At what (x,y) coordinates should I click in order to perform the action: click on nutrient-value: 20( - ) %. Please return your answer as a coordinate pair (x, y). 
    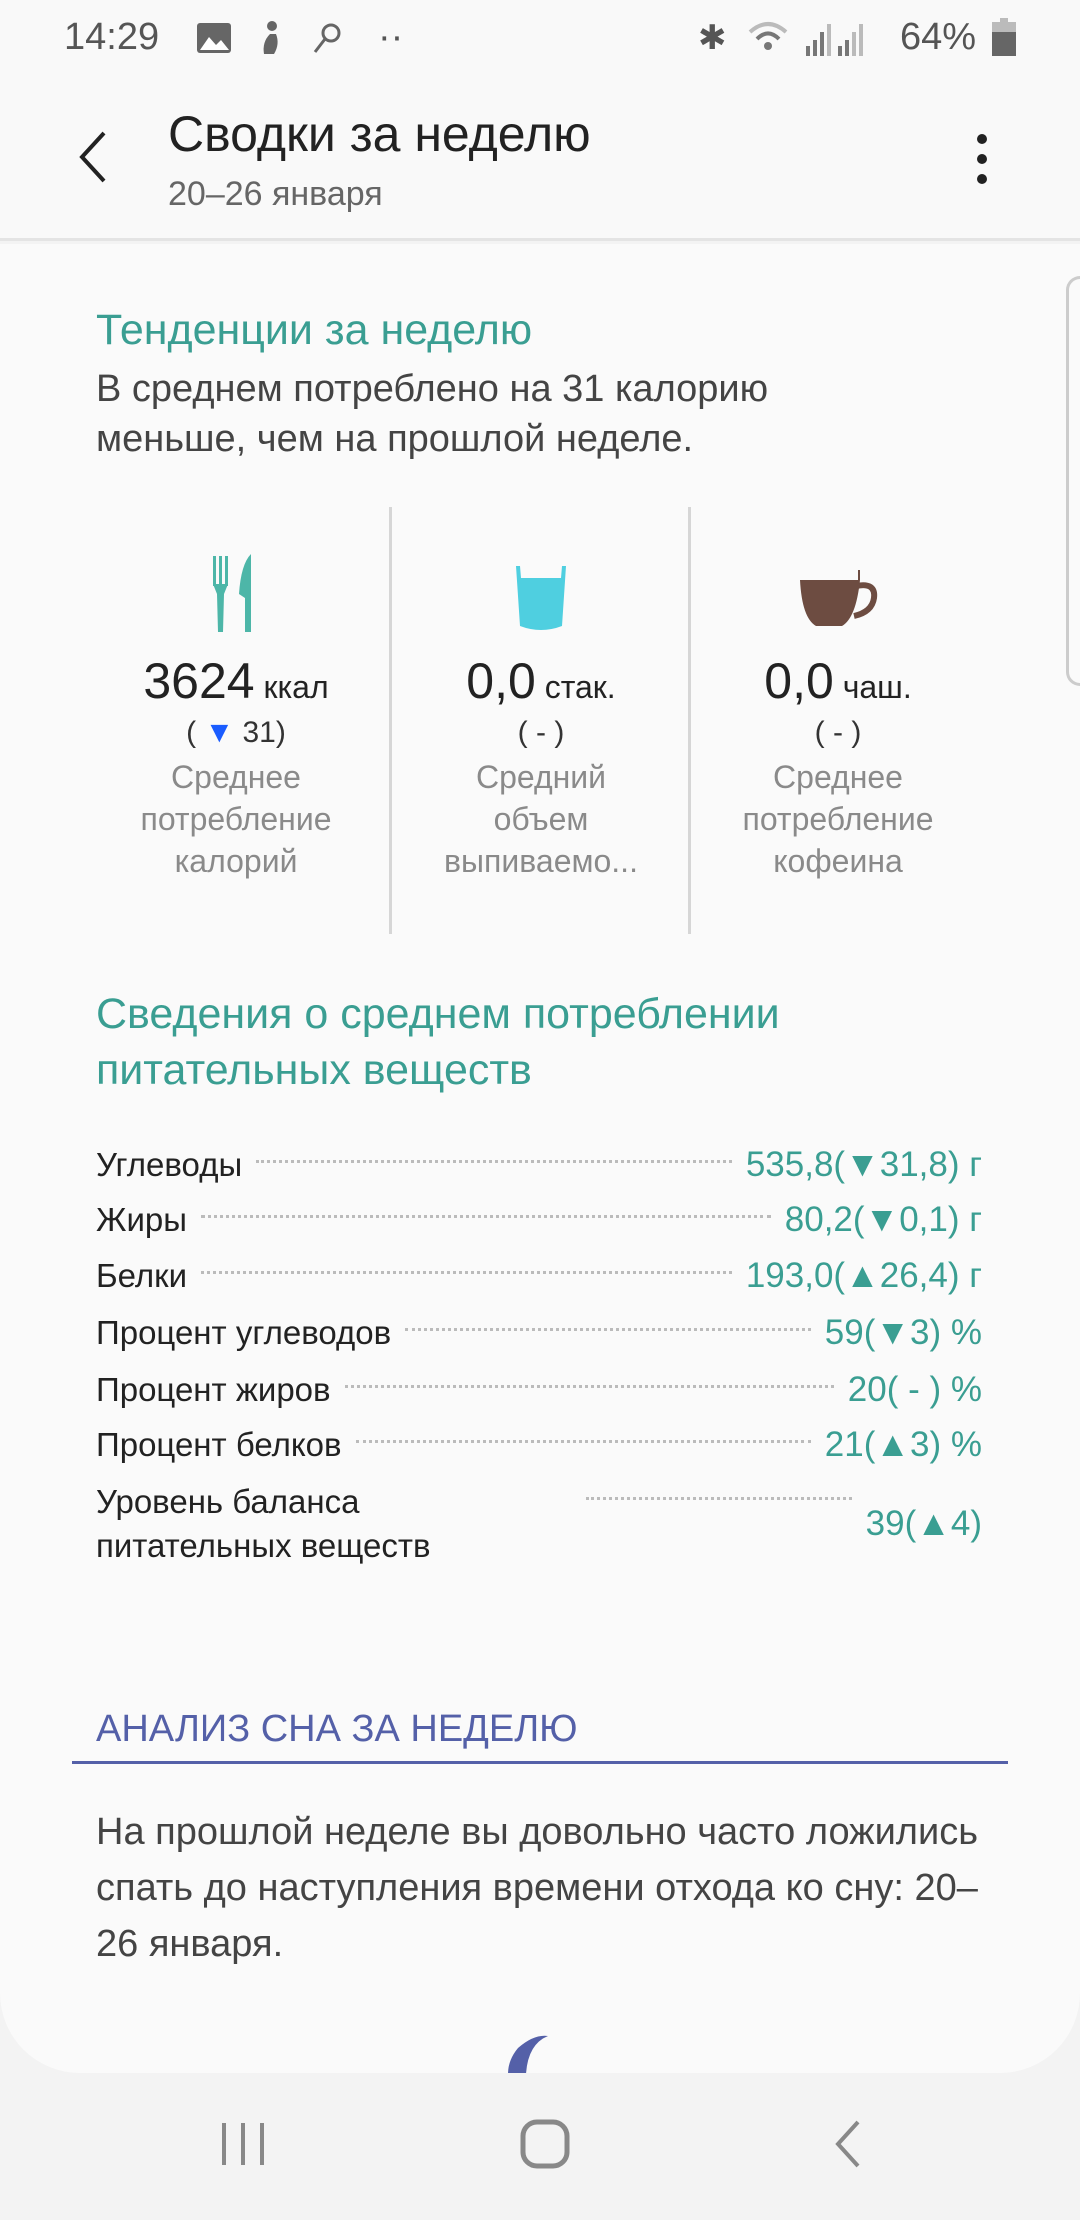
    Looking at the image, I should click on (914, 1389).